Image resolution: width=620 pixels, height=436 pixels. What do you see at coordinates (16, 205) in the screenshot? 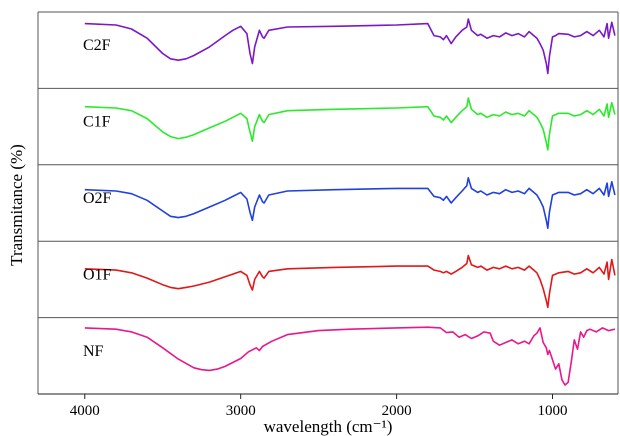
I see `y-axis-label: Transmitance (%)` at bounding box center [16, 205].